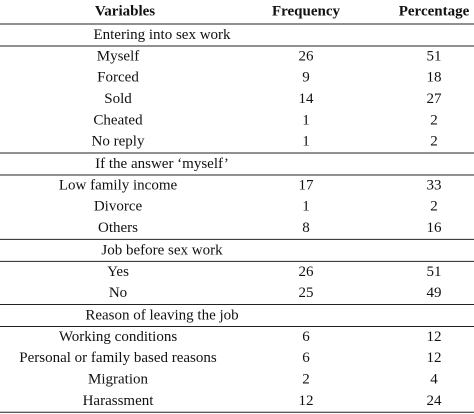  Describe the element at coordinates (434, 11) in the screenshot. I see `column-header: Percentage` at that location.